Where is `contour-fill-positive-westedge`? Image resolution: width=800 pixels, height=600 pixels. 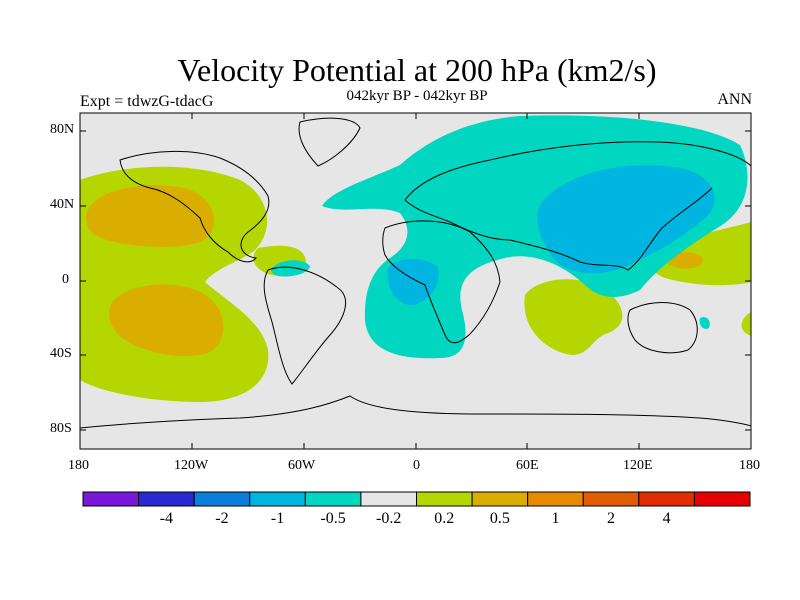
contour-fill-positive-westedge is located at coordinates (85, 328).